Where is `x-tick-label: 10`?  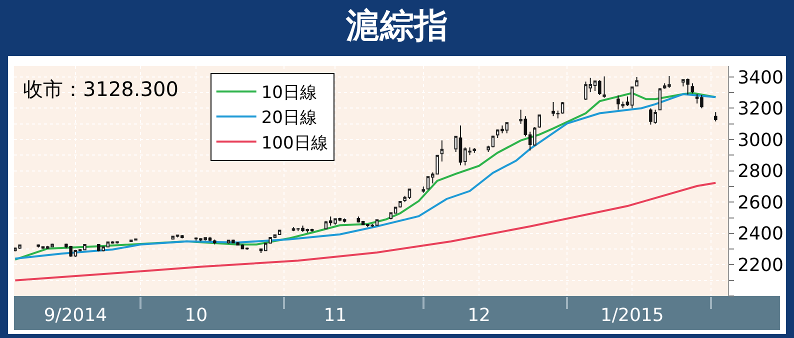 x-tick-label: 10 is located at coordinates (196, 315).